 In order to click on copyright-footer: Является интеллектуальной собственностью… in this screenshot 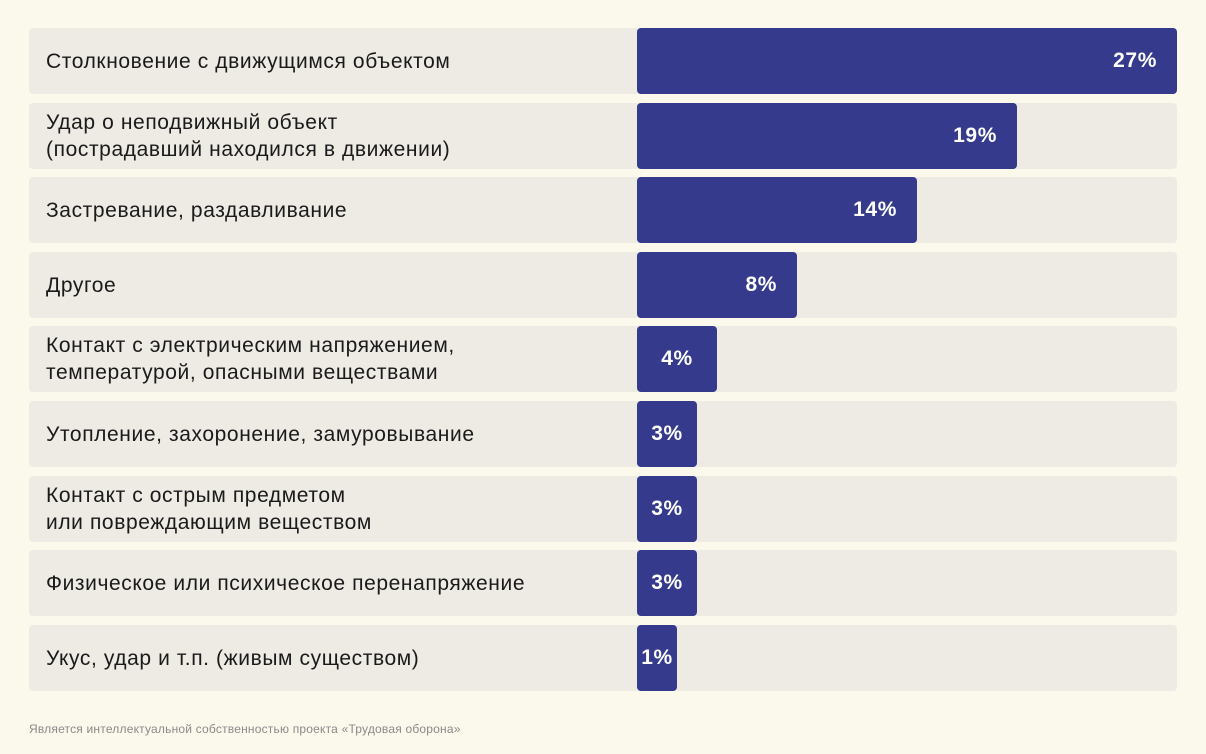, I will do `click(245, 729)`.